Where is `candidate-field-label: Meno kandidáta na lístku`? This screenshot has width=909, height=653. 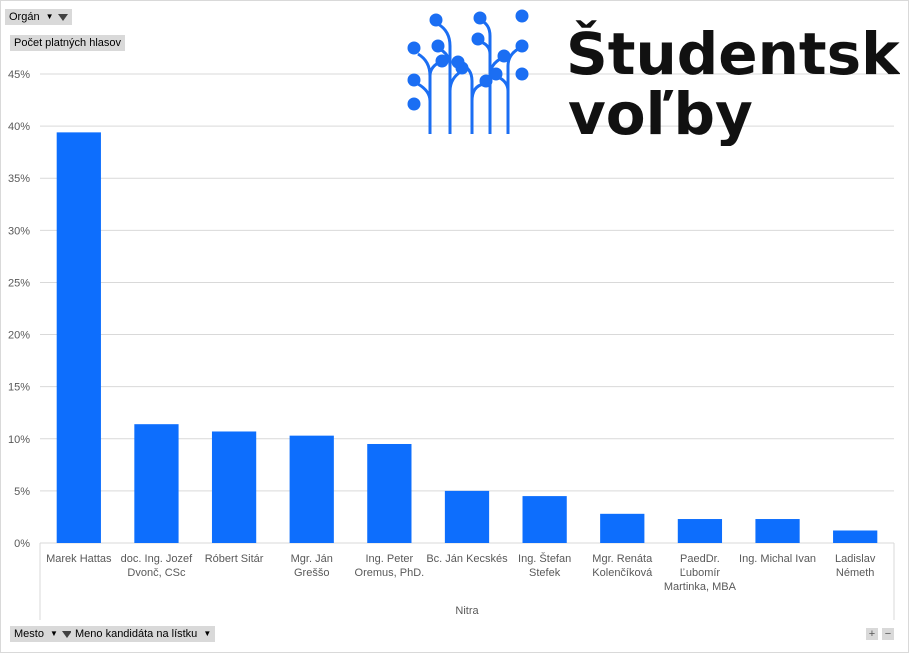
candidate-field-label: Meno kandidáta na lístku is located at coordinates (136, 634).